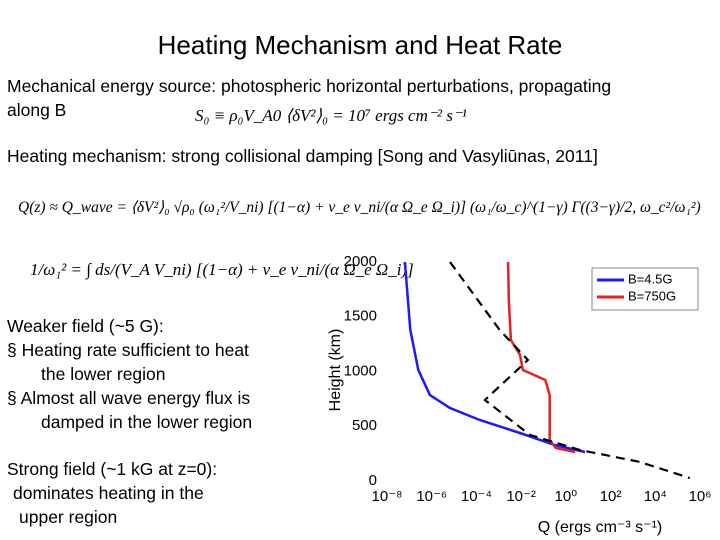 This screenshot has height=540, width=720. What do you see at coordinates (650, 278) in the screenshot?
I see `legend-label: B=4.5G` at bounding box center [650, 278].